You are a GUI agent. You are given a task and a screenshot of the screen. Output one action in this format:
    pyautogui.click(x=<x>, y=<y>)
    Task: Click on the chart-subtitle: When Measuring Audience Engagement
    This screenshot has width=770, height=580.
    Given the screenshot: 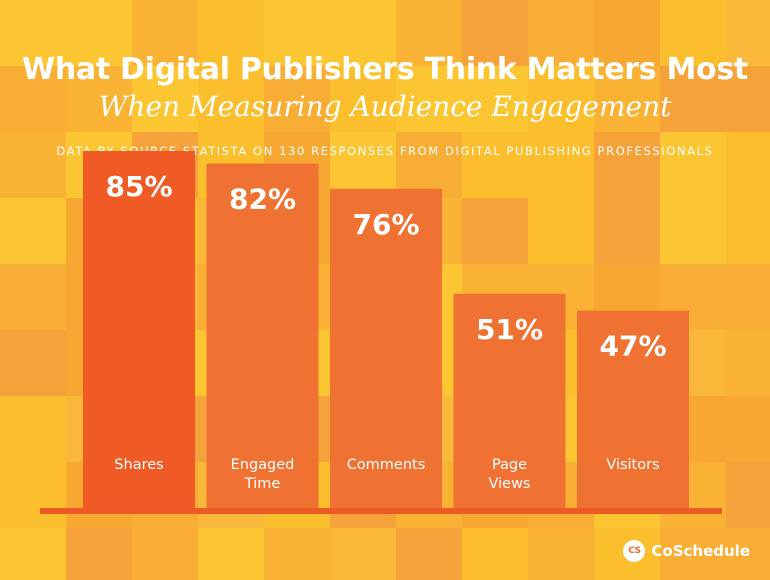 What is the action you would take?
    pyautogui.click(x=385, y=106)
    